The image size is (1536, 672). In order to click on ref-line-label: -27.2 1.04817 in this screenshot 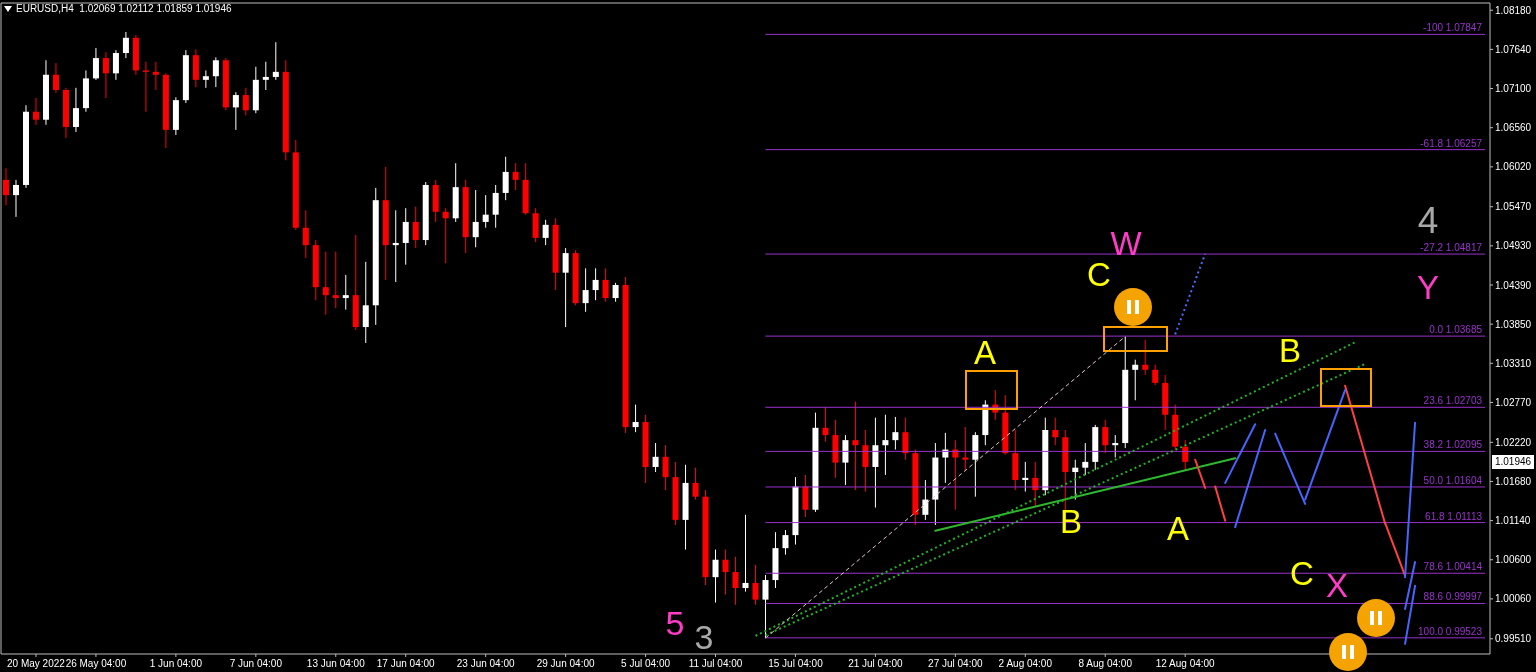, I will do `click(1451, 248)`.